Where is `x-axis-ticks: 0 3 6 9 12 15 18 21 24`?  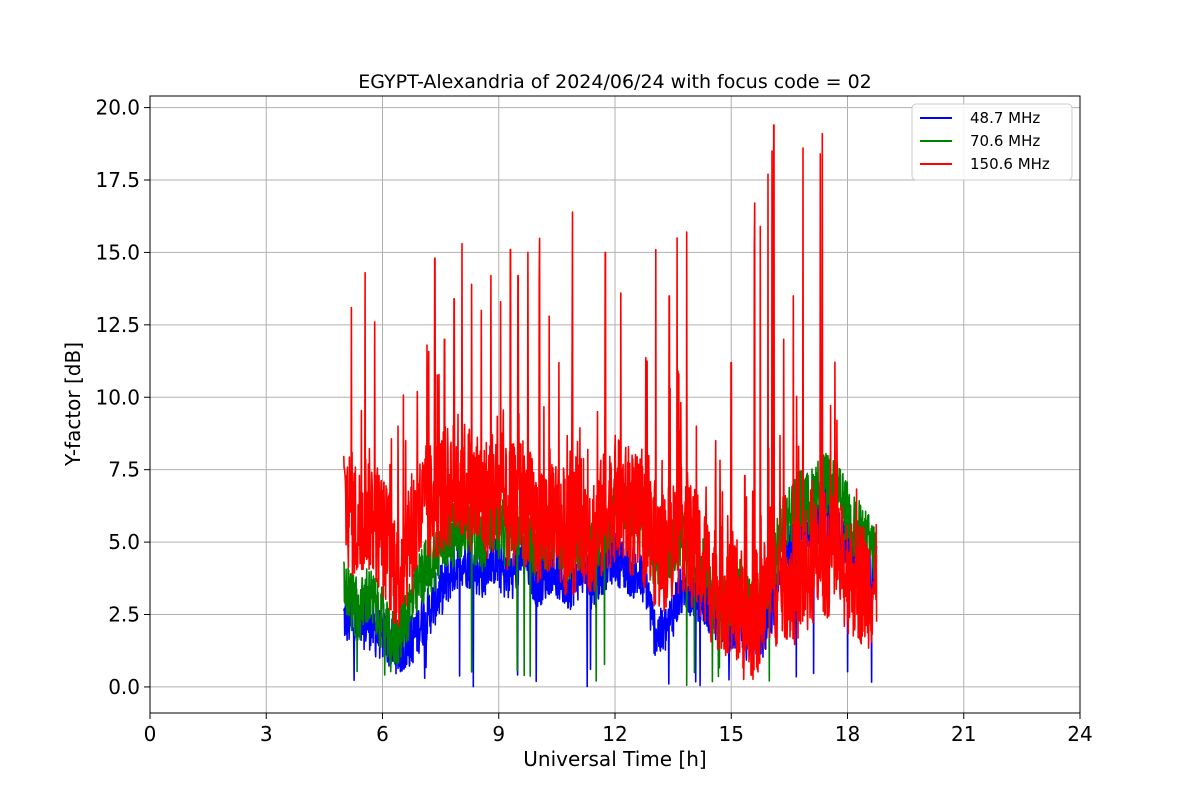 x-axis-ticks: 0 3 6 9 12 15 18 21 24 is located at coordinates (618, 729).